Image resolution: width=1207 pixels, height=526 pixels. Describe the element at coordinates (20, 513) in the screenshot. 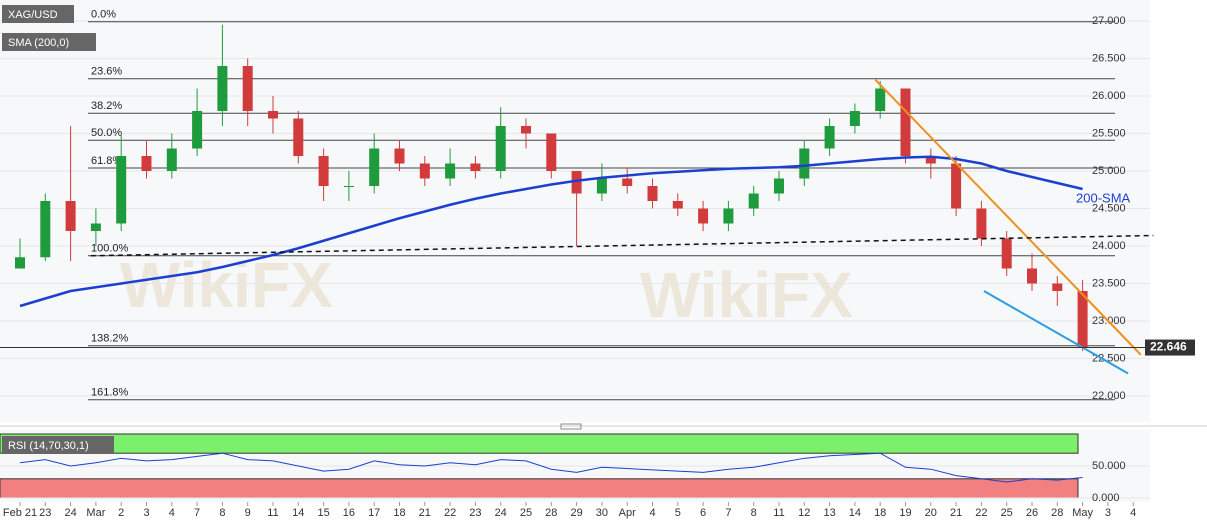

I see `x-tick-label: Feb 21` at that location.